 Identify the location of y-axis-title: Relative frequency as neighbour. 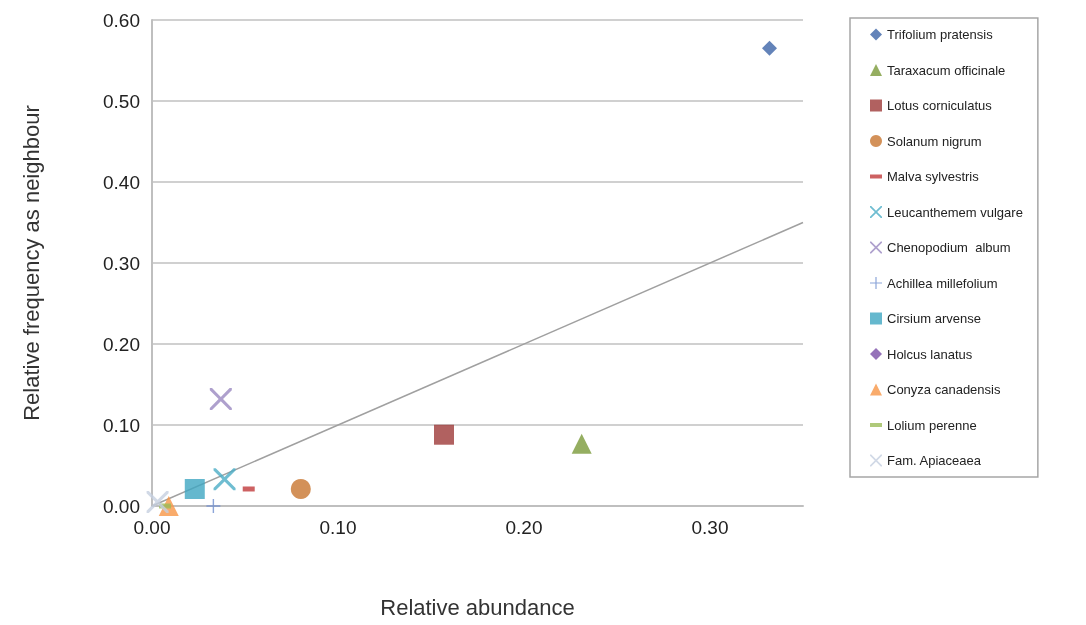
(31, 263).